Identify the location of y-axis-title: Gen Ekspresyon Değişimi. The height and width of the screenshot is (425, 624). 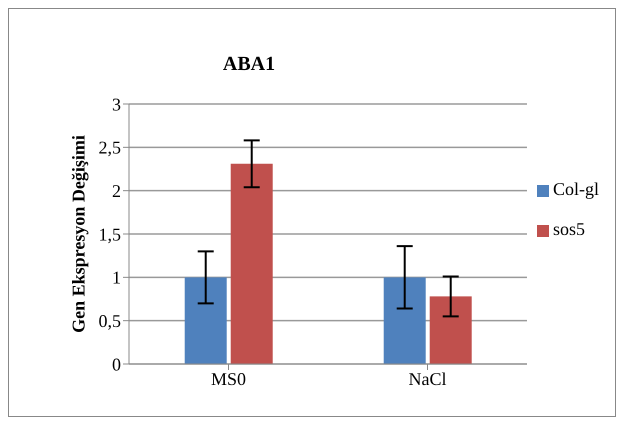
(79, 234).